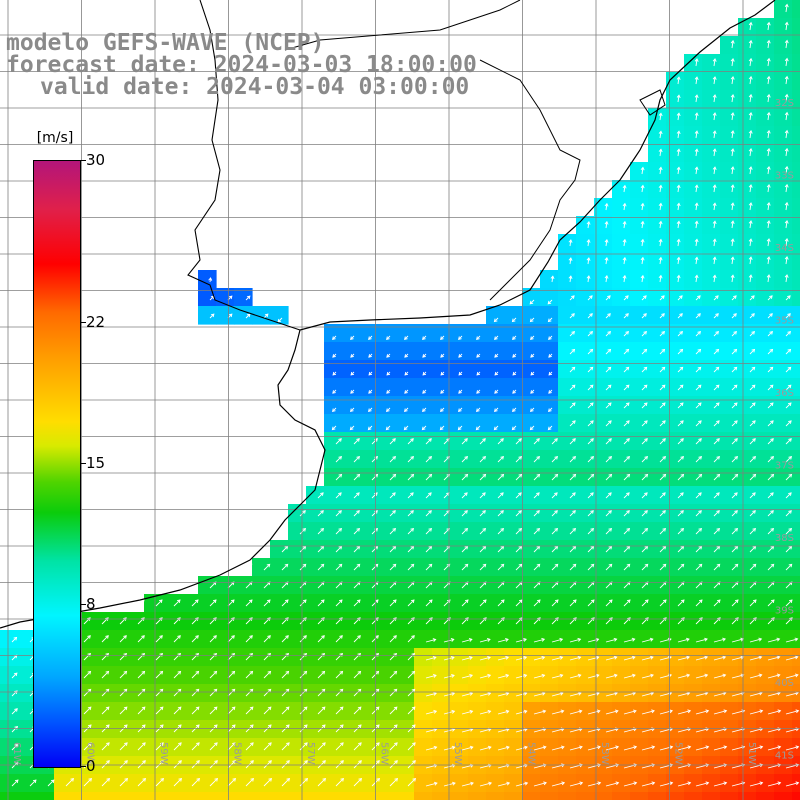 This screenshot has height=800, width=800. Describe the element at coordinates (91, 766) in the screenshot. I see `colorbar-tick-label: 0` at that location.